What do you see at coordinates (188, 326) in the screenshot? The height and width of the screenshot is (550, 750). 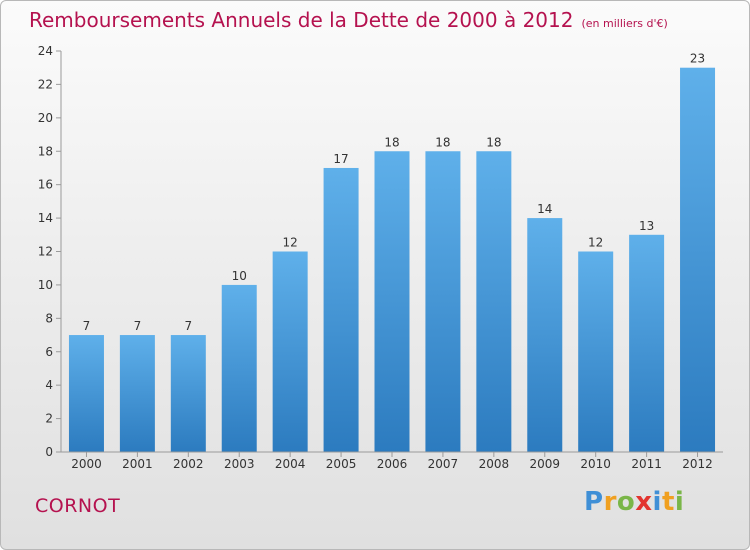 I see `data-label-2002: 7` at bounding box center [188, 326].